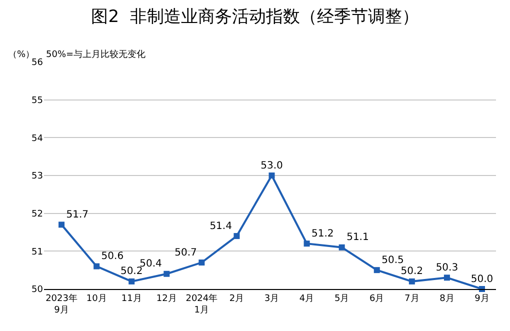  What do you see at coordinates (221, 226) in the screenshot?
I see `data-label: 51.4` at bounding box center [221, 226].